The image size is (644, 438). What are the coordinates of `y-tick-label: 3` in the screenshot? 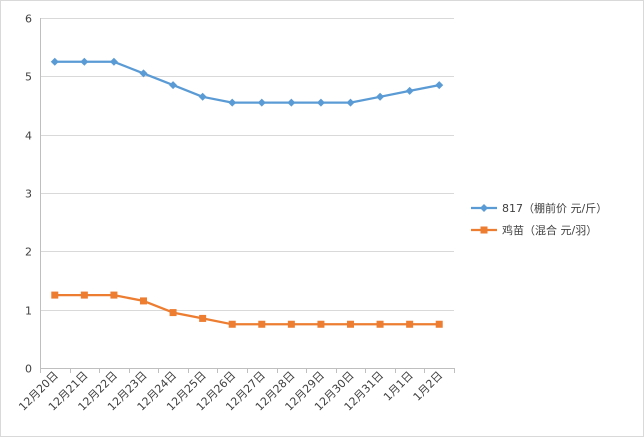 It's located at (28, 194).